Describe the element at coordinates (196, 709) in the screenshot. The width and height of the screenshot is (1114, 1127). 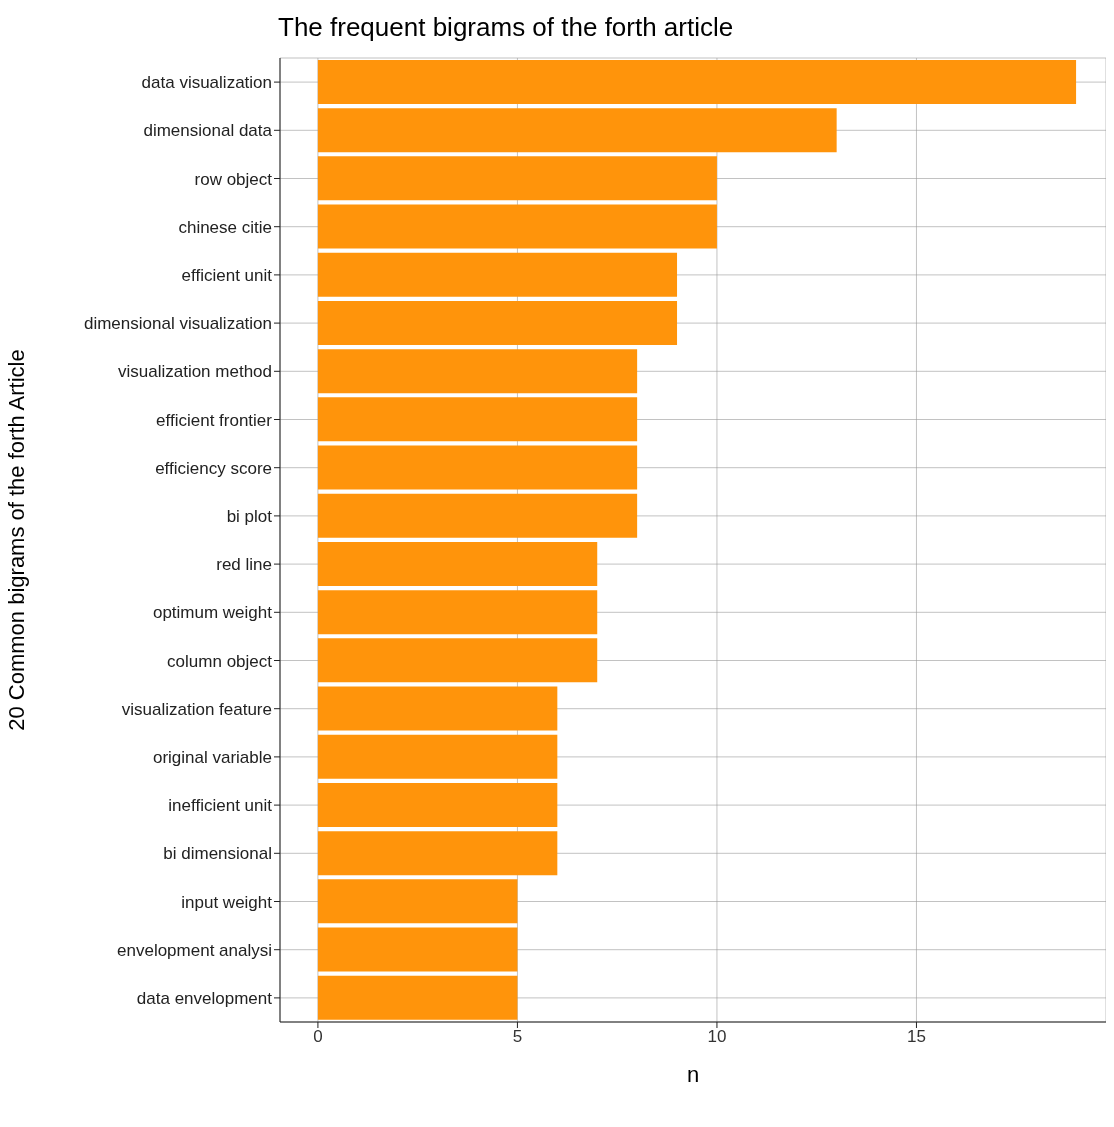
I see `y-tick-label: visualization feature` at that location.